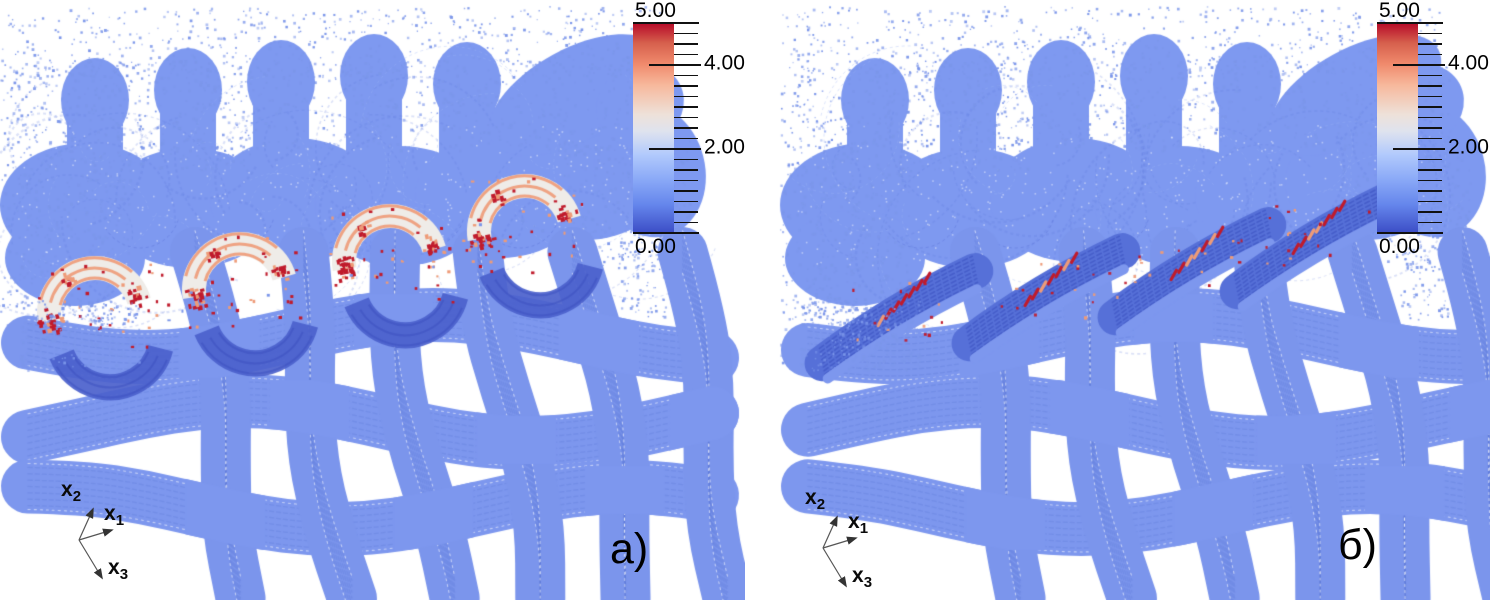 Image resolution: width=1490 pixels, height=600 pixels. Describe the element at coordinates (1433, 132) in the screenshot. I see `colorbar-b: 5.00 4.00 2.00 0.00` at that location.